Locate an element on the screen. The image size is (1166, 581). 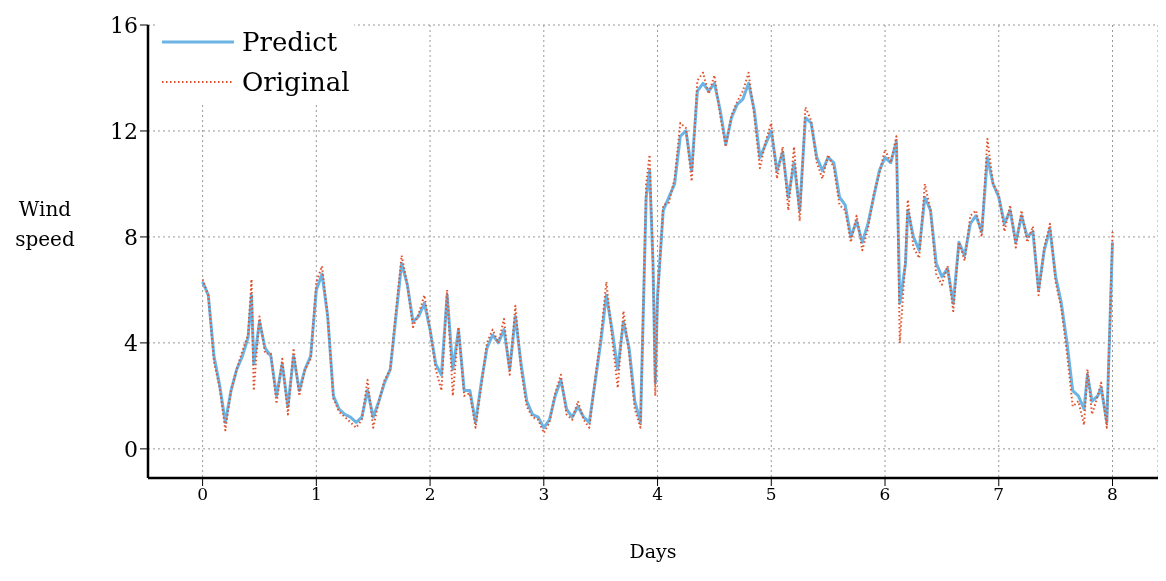
x-tick-label: 3 is located at coordinates (544, 494).